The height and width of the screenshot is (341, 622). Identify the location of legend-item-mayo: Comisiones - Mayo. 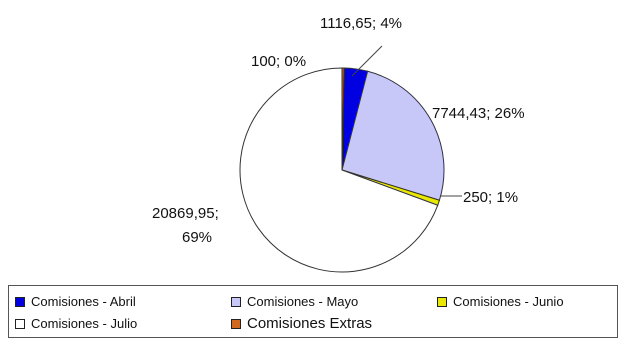
(294, 301).